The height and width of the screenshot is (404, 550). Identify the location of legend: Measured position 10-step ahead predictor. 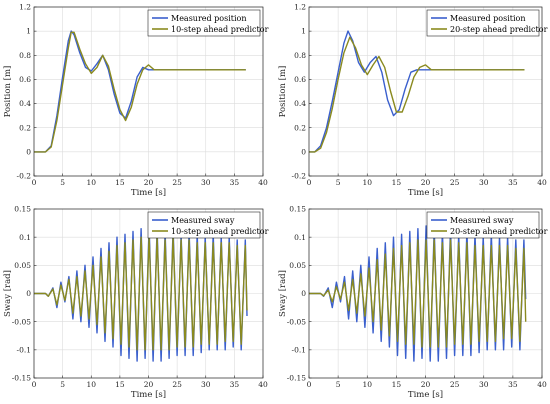
(208, 23).